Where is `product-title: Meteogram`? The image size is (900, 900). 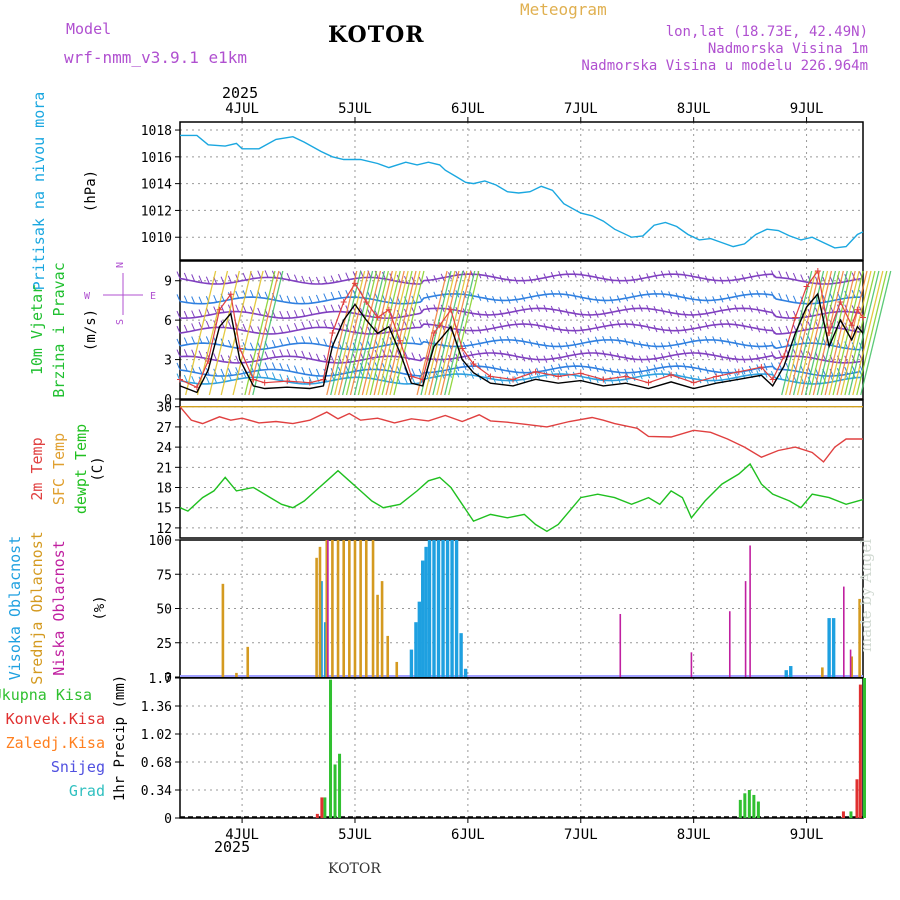 product-title: Meteogram is located at coordinates (563, 9).